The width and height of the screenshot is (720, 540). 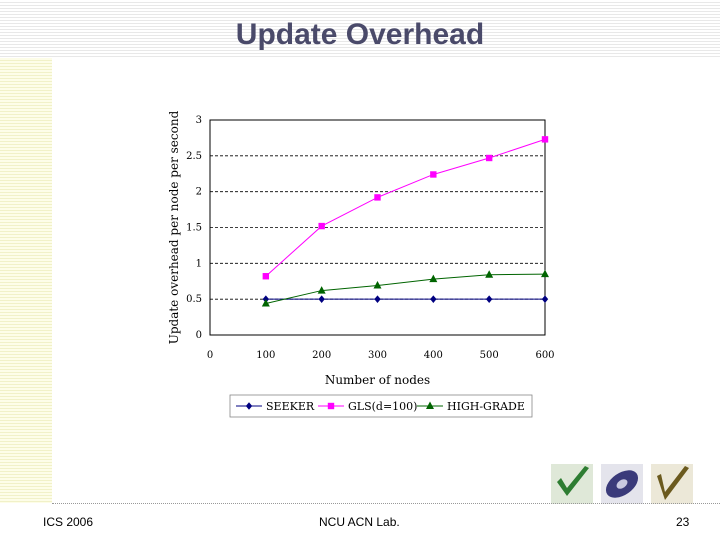 I want to click on disc-icon, so click(x=622, y=484).